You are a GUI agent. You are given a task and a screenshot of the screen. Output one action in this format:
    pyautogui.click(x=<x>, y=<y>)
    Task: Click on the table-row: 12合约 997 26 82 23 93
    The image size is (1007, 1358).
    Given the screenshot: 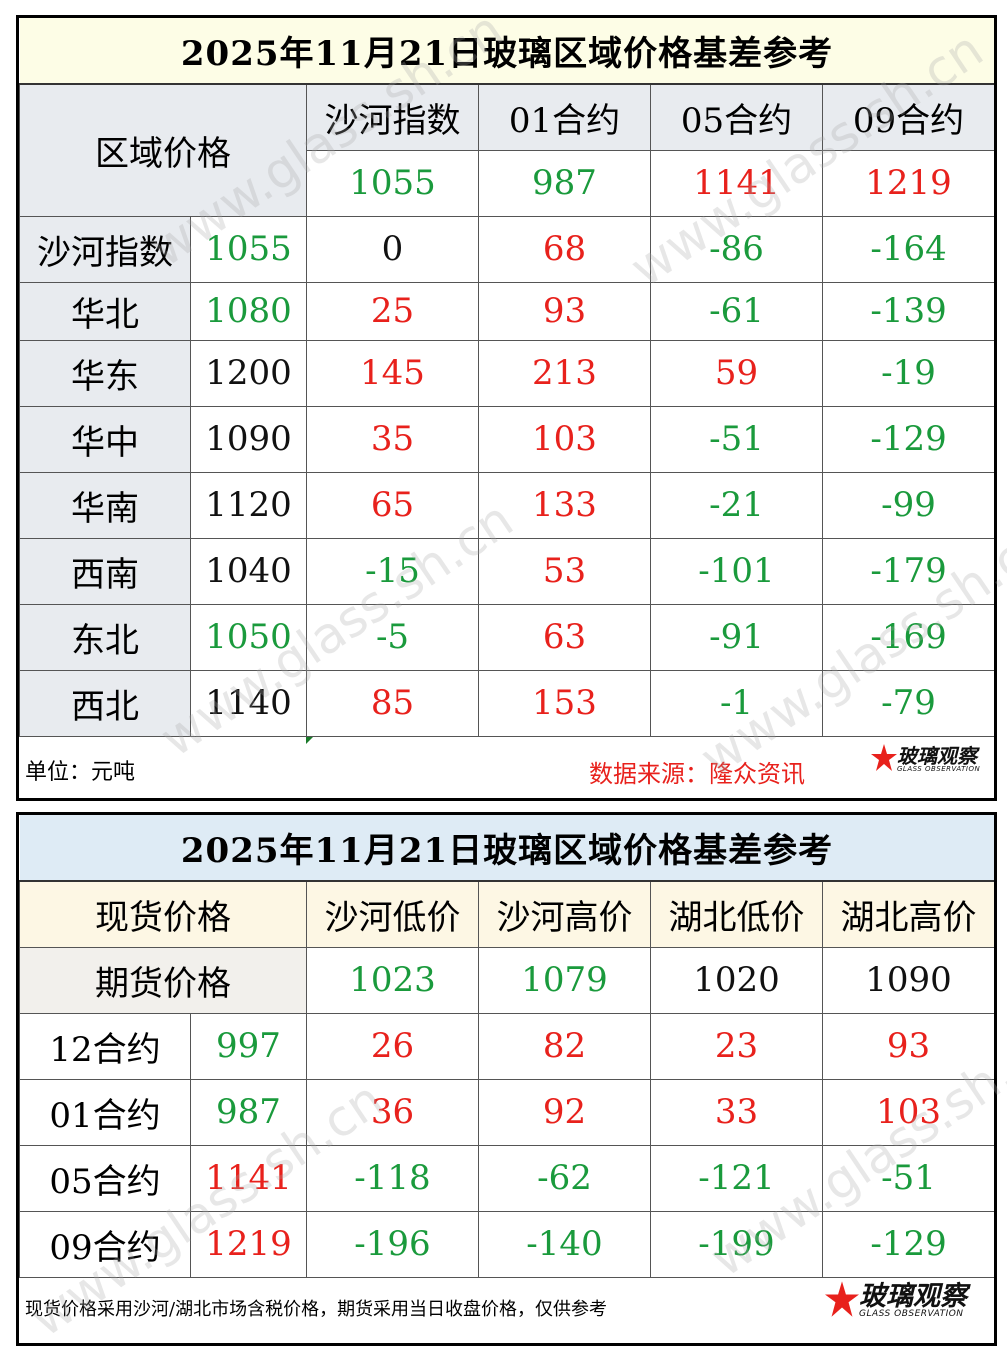 What is the action you would take?
    pyautogui.click(x=506, y=1046)
    